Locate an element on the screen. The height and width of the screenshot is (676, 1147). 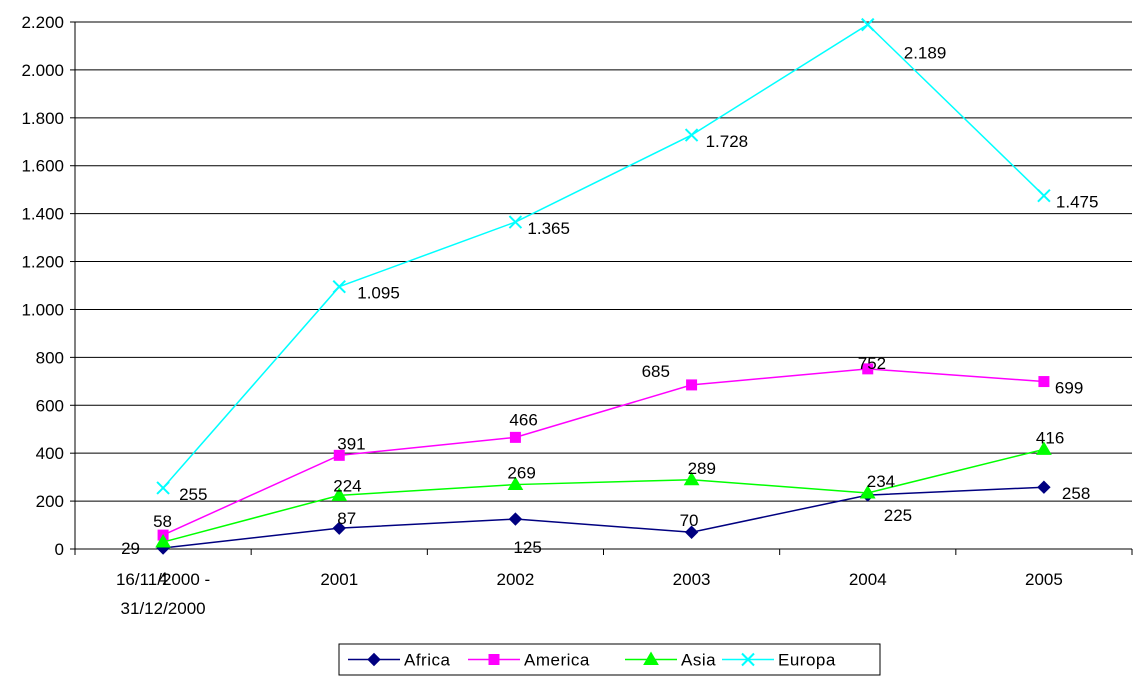
y-tick-label: 200 is located at coordinates (50, 501).